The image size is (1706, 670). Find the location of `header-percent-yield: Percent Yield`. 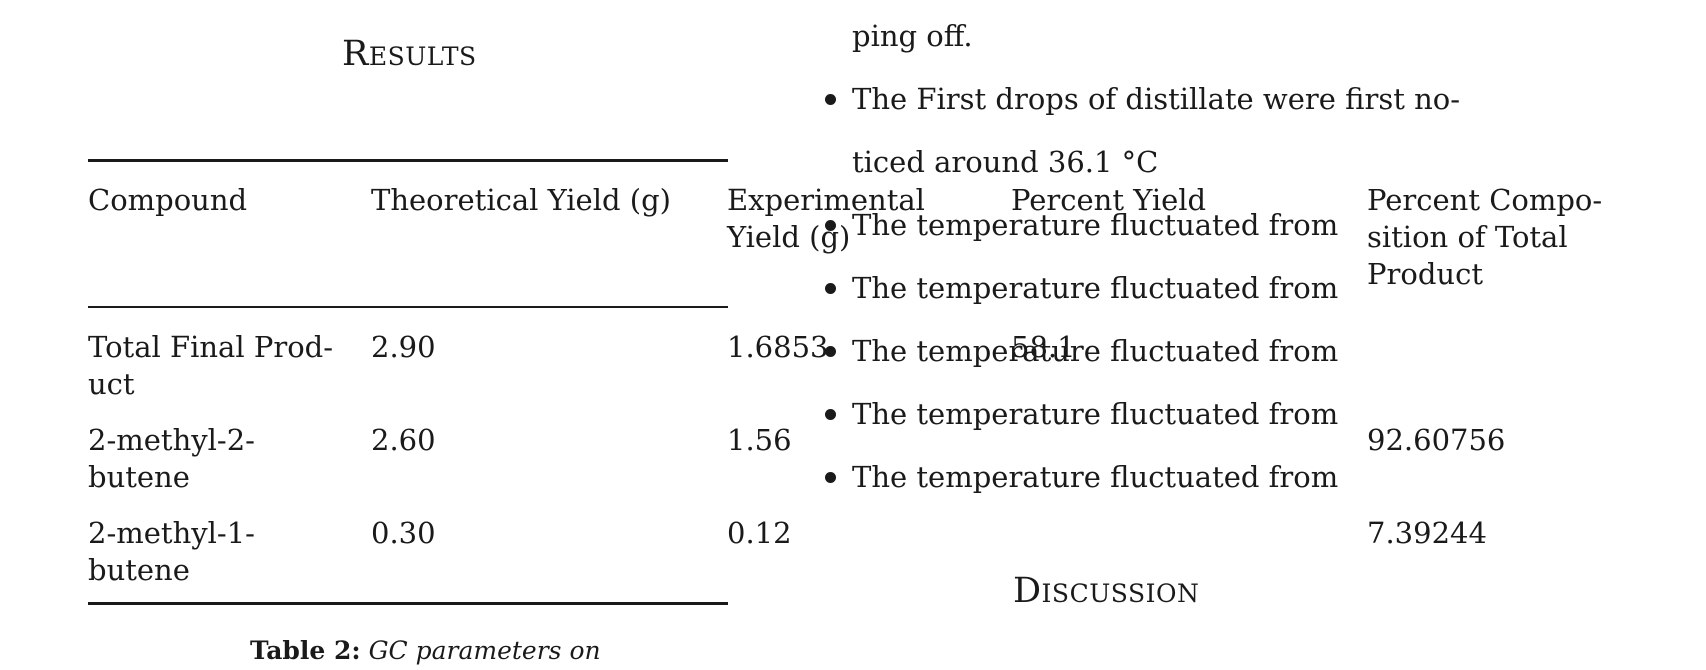

header-percent-yield: Percent Yield is located at coordinates (1109, 200).